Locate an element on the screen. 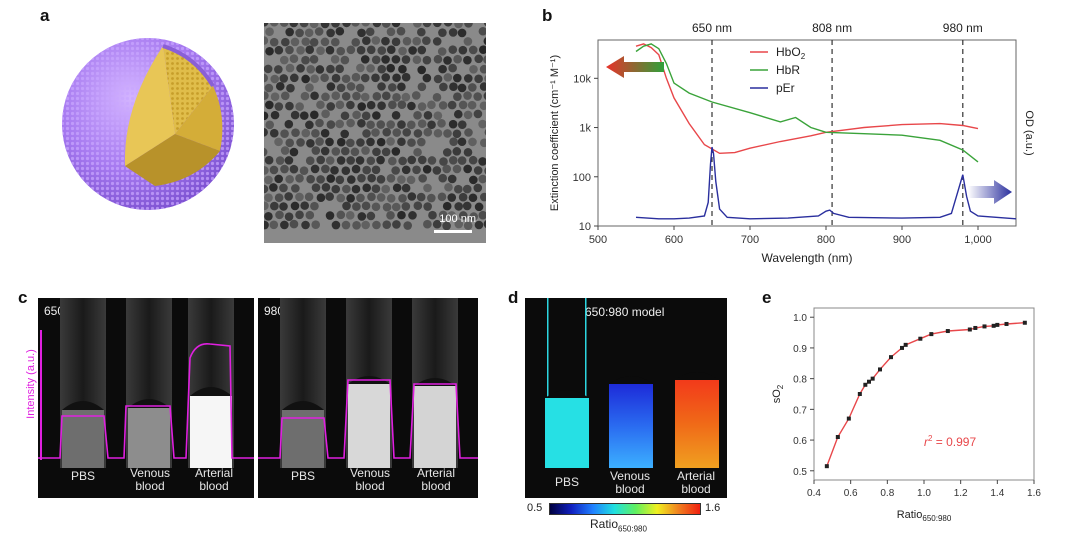  chart-b-xtick-label: 1,000 is located at coordinates (978, 240).